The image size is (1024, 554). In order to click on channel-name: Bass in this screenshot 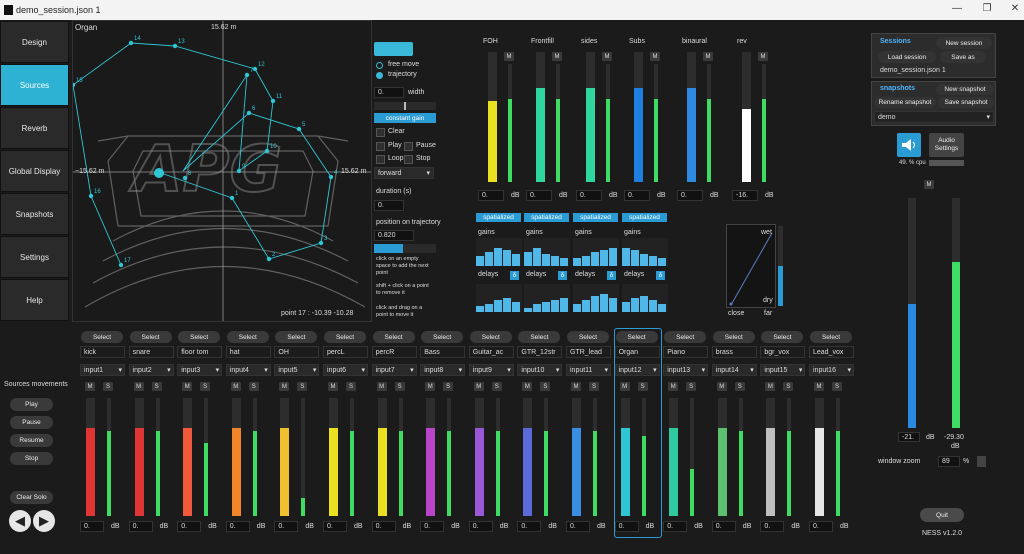, I will do `click(443, 352)`.